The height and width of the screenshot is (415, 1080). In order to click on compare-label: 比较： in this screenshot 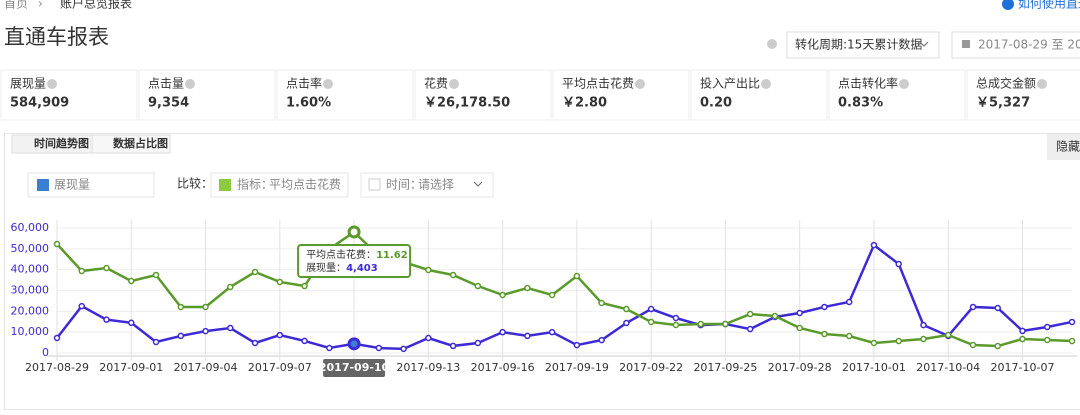, I will do `click(195, 183)`.